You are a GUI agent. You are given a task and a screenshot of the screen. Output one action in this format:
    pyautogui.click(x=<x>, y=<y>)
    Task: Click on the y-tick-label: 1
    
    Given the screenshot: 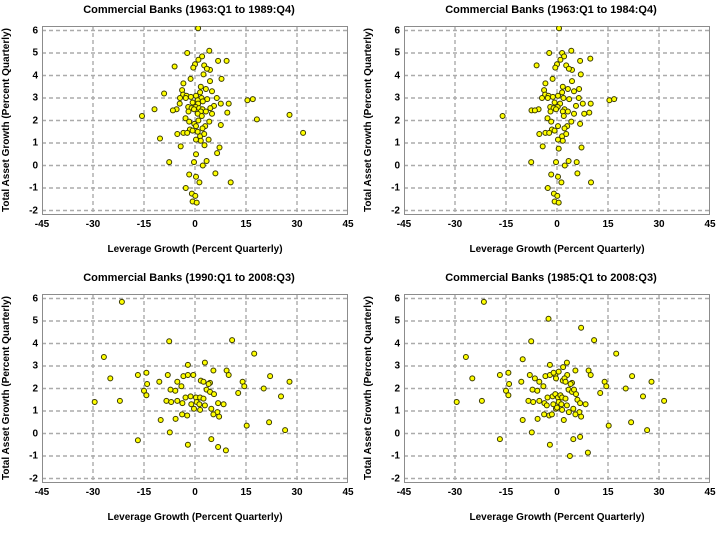 What is the action you would take?
    pyautogui.click(x=35, y=143)
    